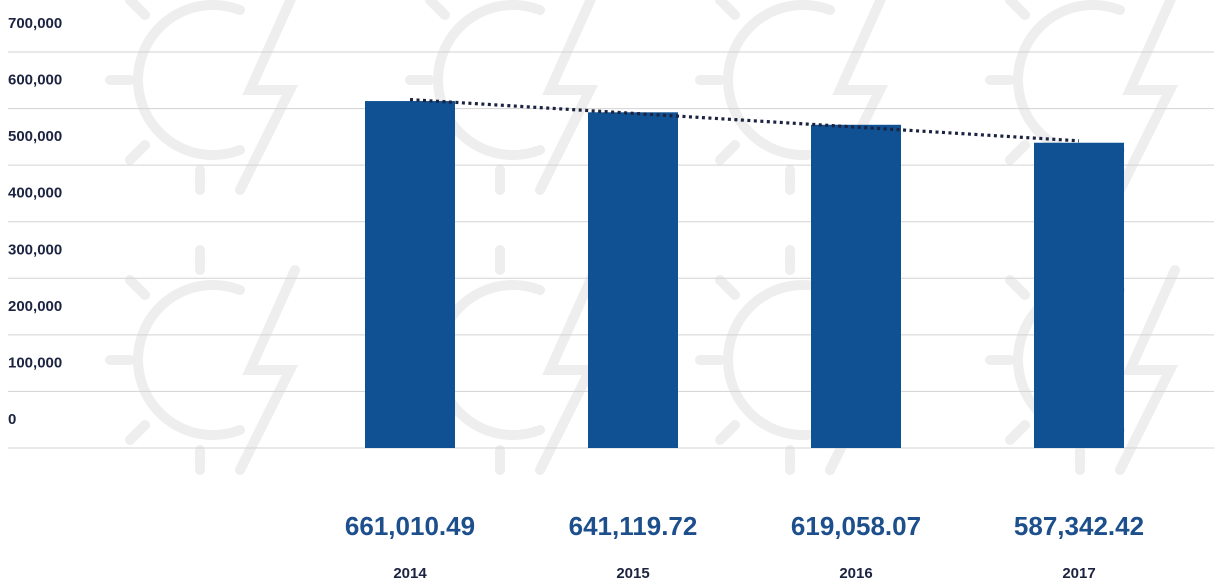 Image resolution: width=1214 pixels, height=581 pixels. I want to click on bar-2017, so click(1079, 295).